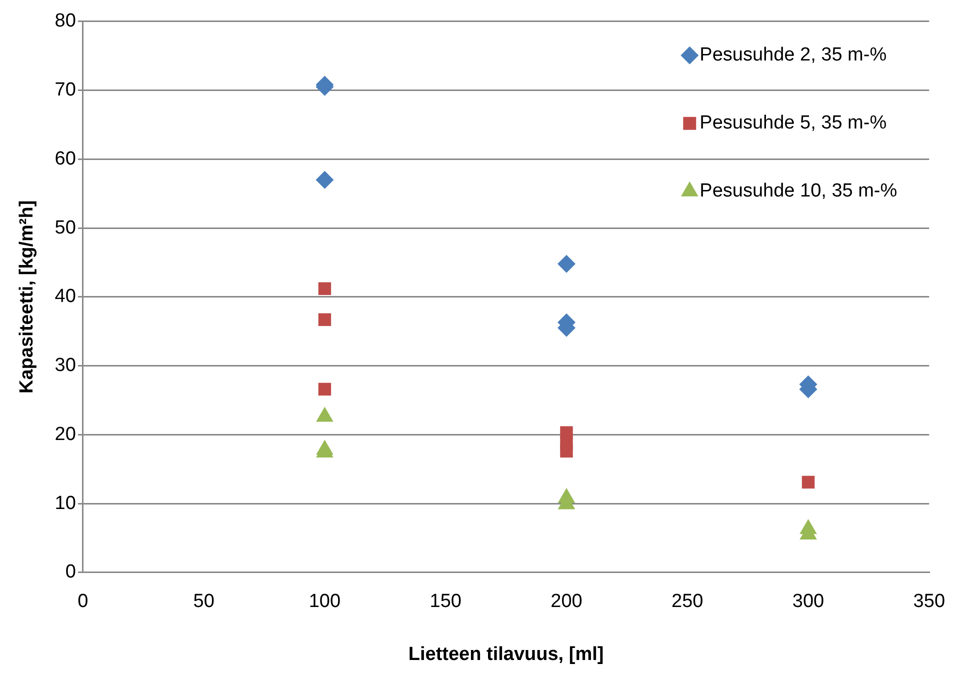  What do you see at coordinates (65, 159) in the screenshot?
I see `y-tick-label: 60` at bounding box center [65, 159].